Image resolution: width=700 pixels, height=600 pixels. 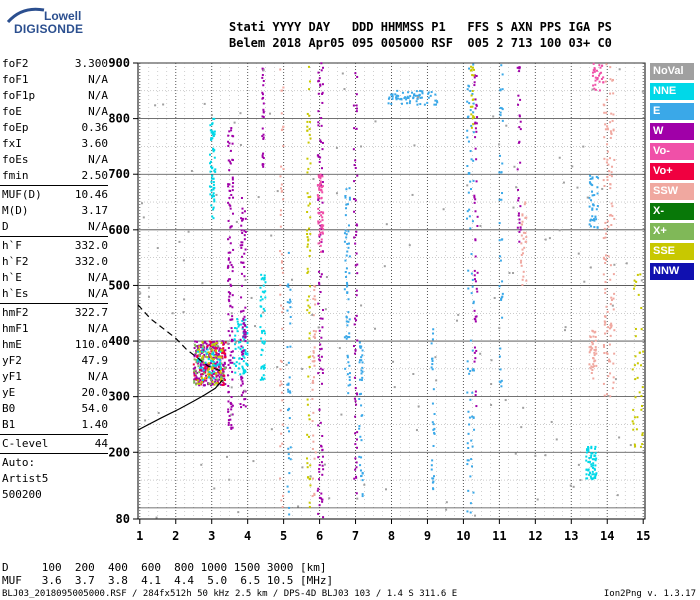 What do you see at coordinates (672, 231) in the screenshot?
I see `legend-entry: X+` at bounding box center [672, 231].